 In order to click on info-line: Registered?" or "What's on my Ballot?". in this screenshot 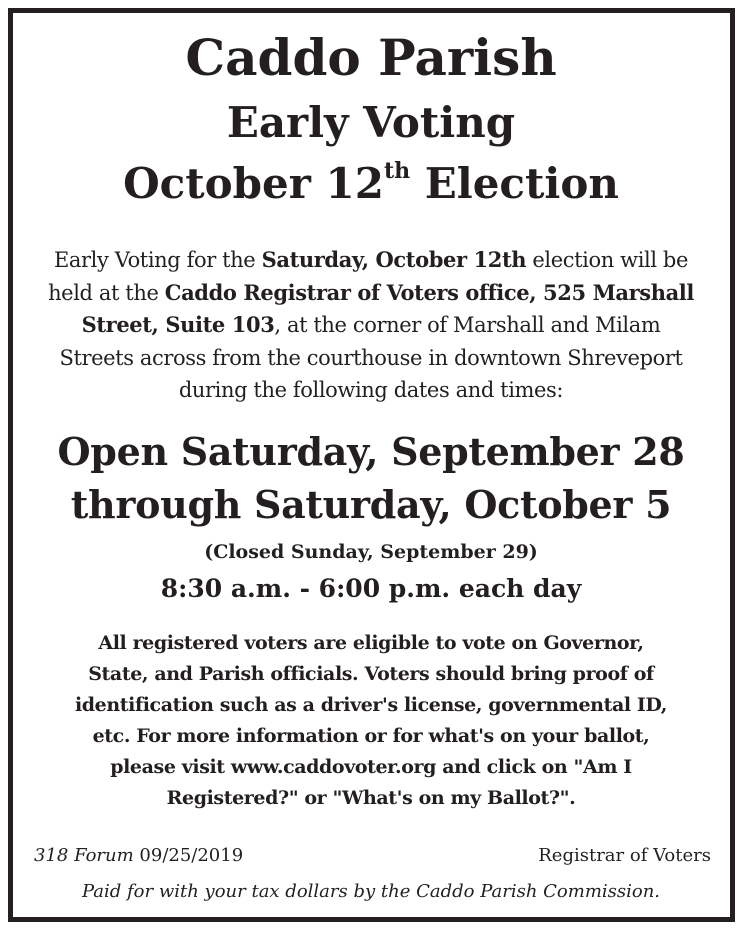, I will do `click(371, 798)`.